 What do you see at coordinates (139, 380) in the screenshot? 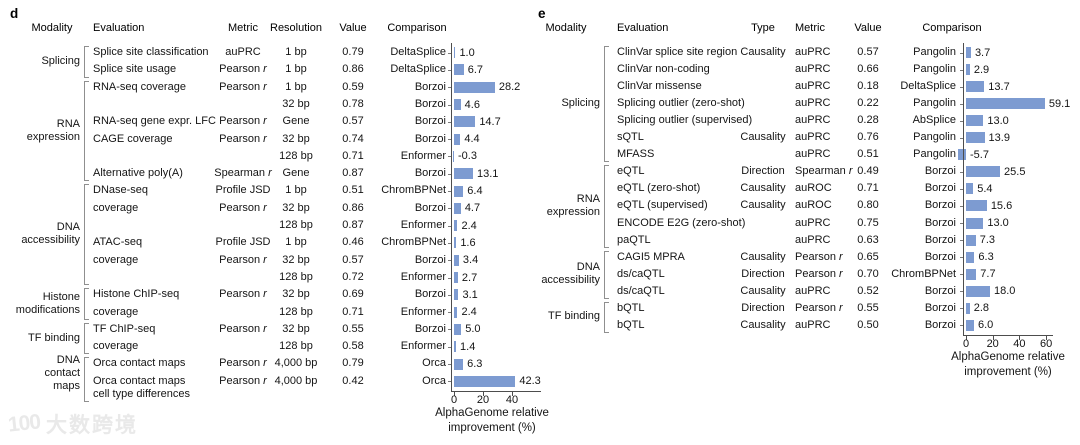
I see `row-evaluation: Orca contact maps` at bounding box center [139, 380].